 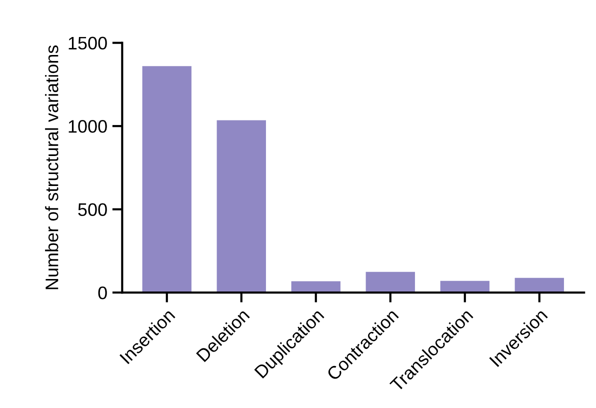 I want to click on y-tick-label: 500, so click(x=92, y=209).